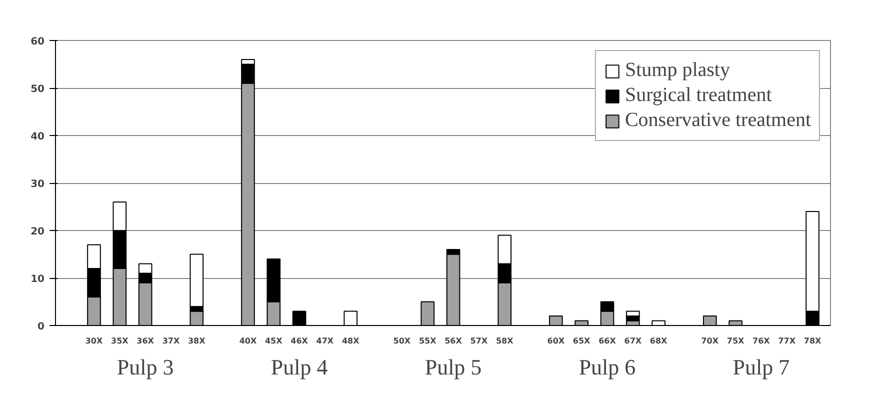  What do you see at coordinates (37, 42) in the screenshot?
I see `y-tick-label: 60` at bounding box center [37, 42].